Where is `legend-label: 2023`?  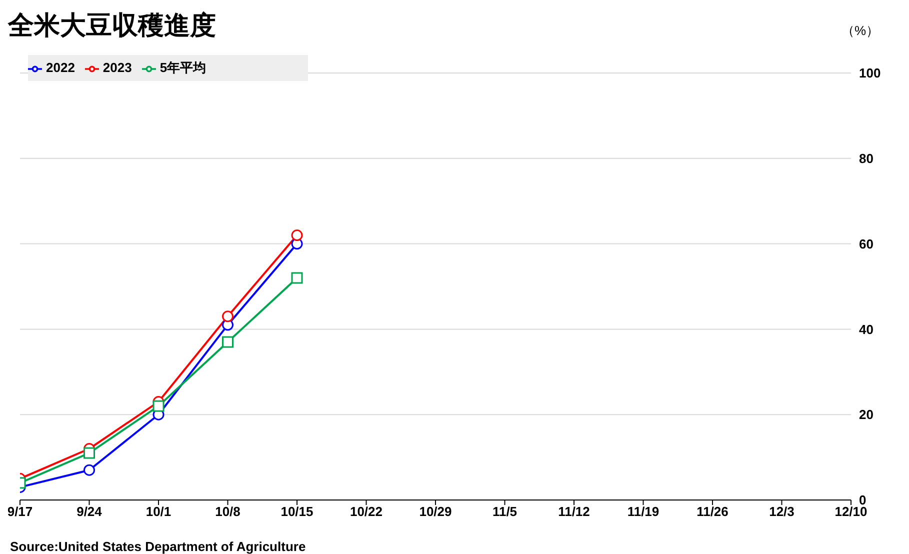 legend-label: 2023 is located at coordinates (117, 67).